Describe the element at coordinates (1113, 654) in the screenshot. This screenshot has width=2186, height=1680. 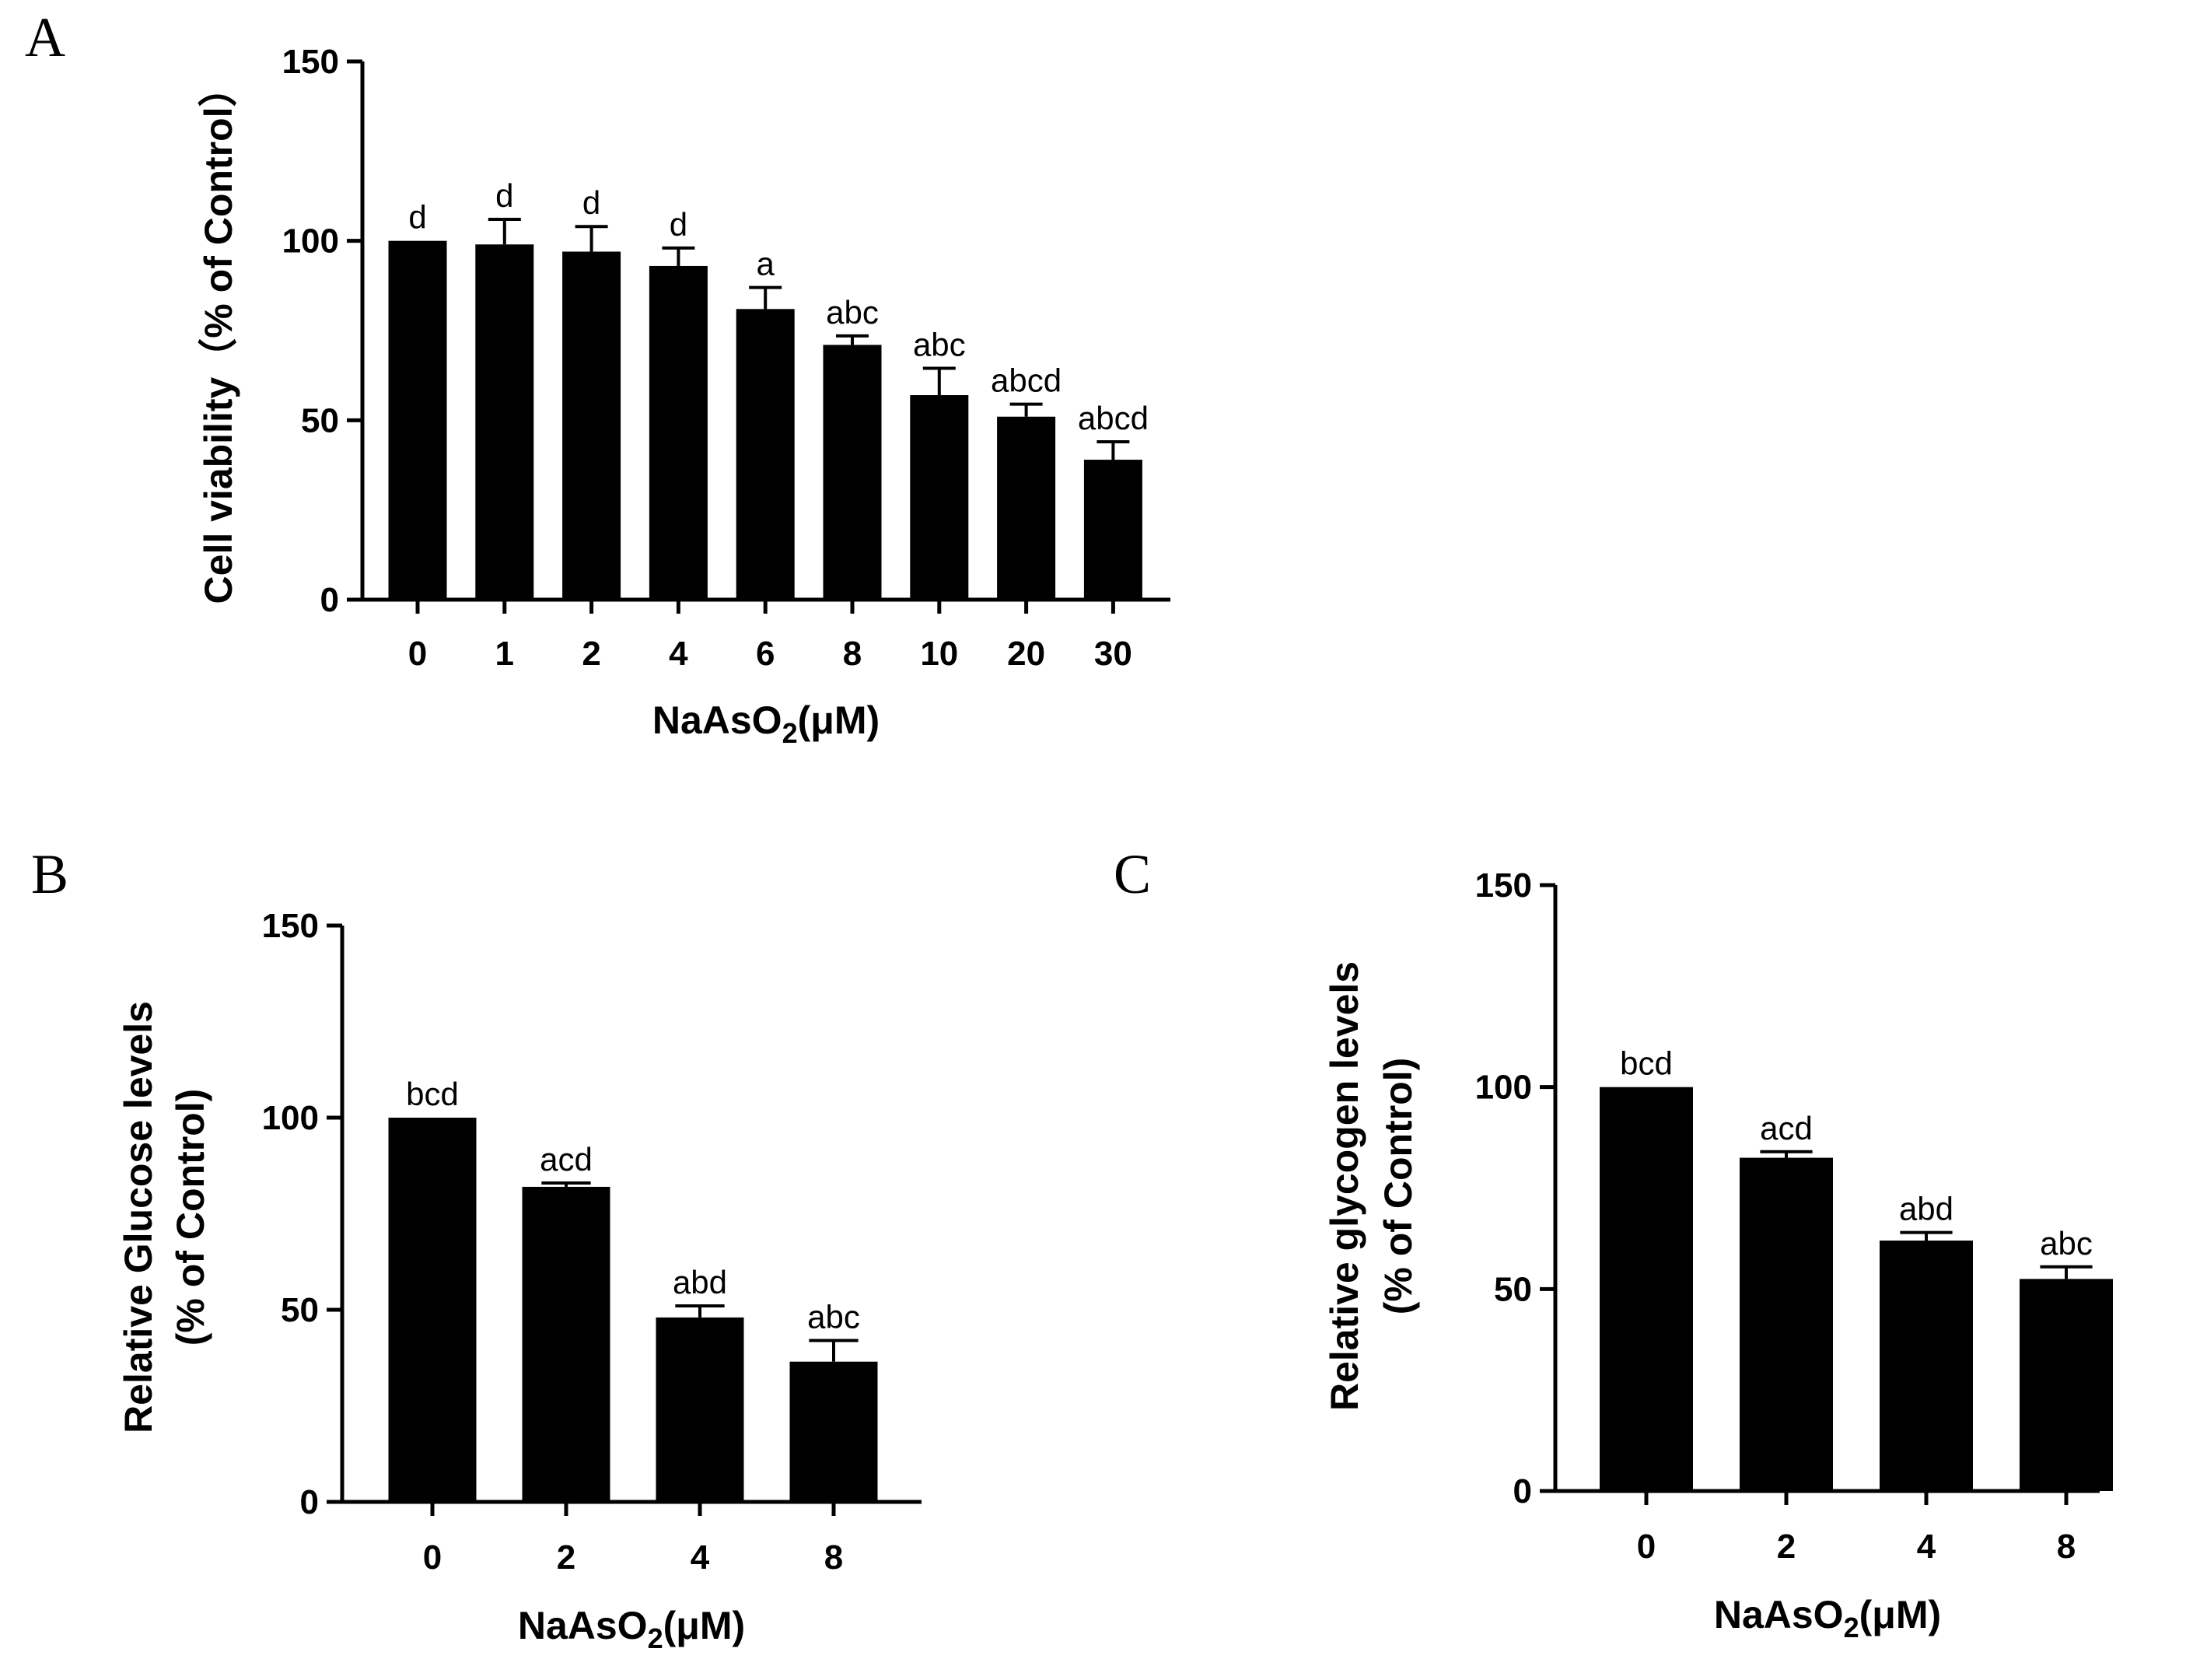
I see `x-tick-label: 30` at that location.